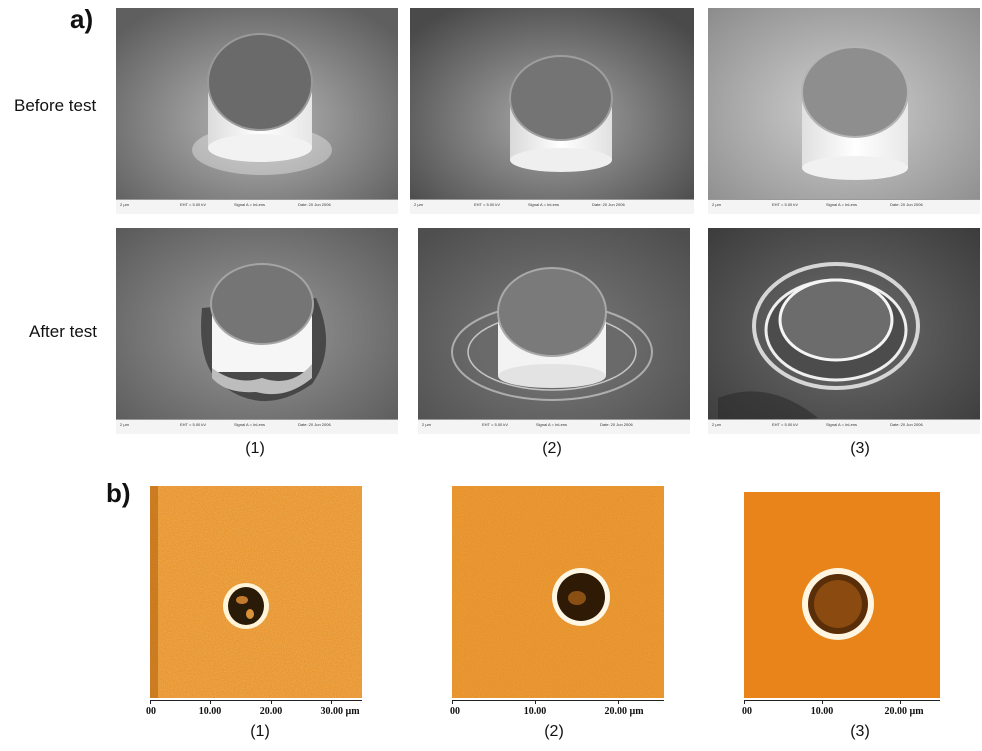 The height and width of the screenshot is (751, 982). Describe the element at coordinates (822, 711) in the screenshot. I see `afm-axis-3-tick: 10.00` at that location.